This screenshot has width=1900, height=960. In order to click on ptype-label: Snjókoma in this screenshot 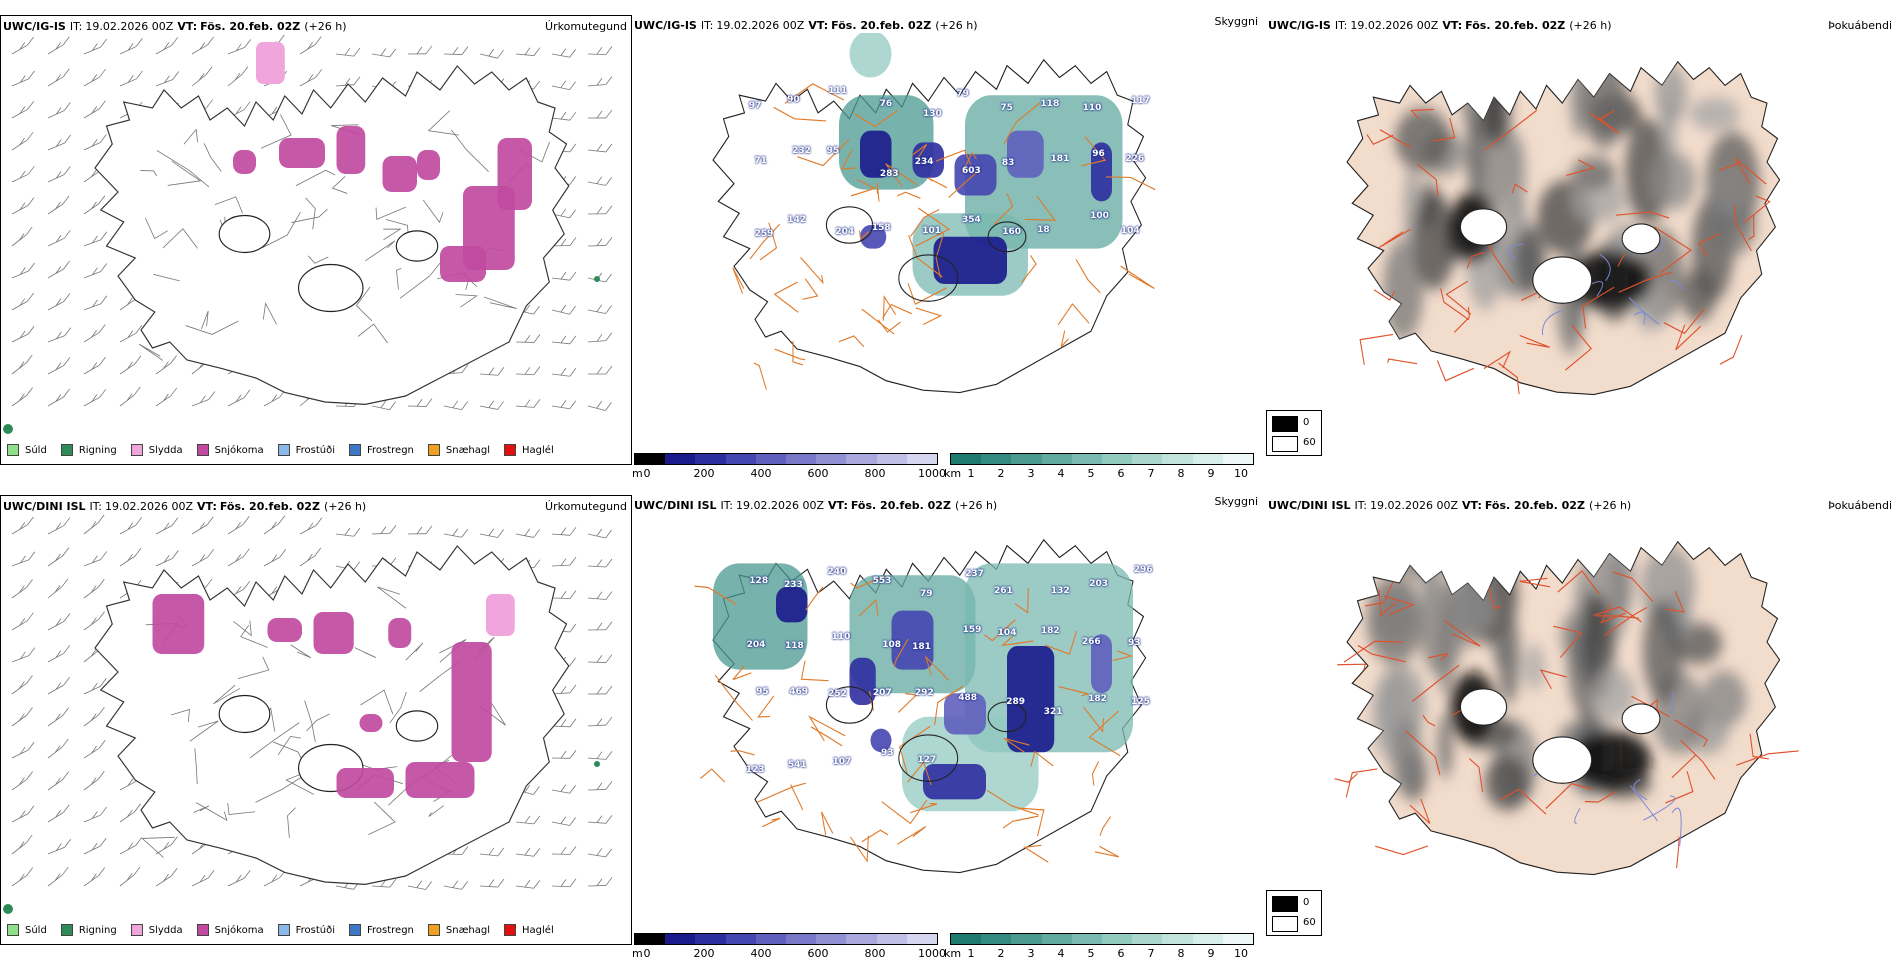, I will do `click(239, 450)`.